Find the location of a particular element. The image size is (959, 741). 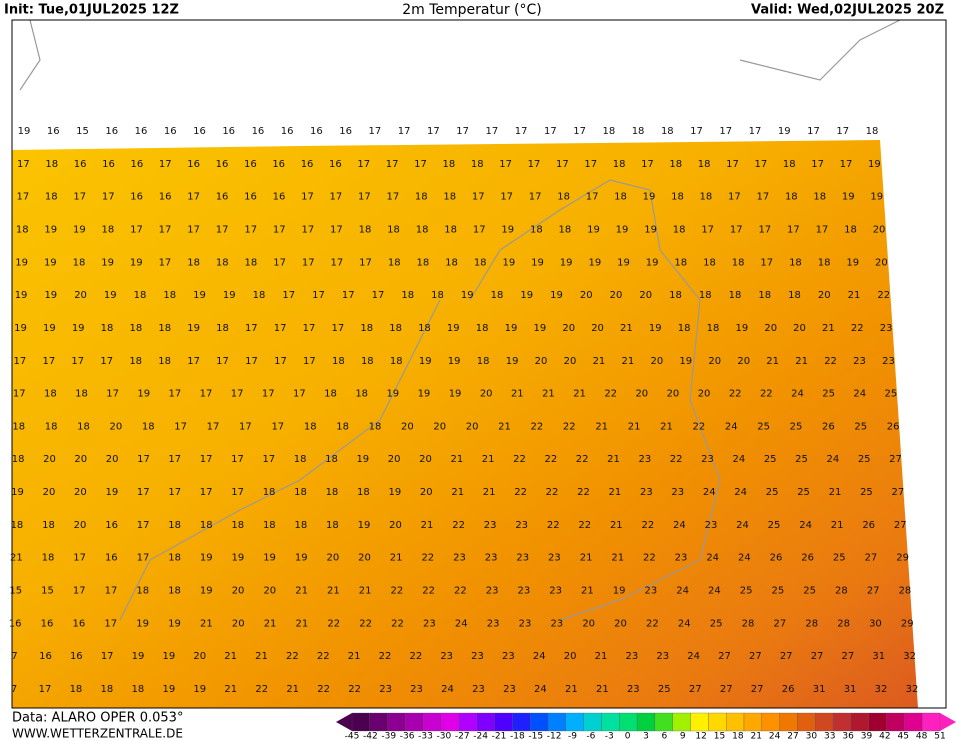

valid-label: Valid: Wed,02JUL2025 20Z is located at coordinates (847, 10).